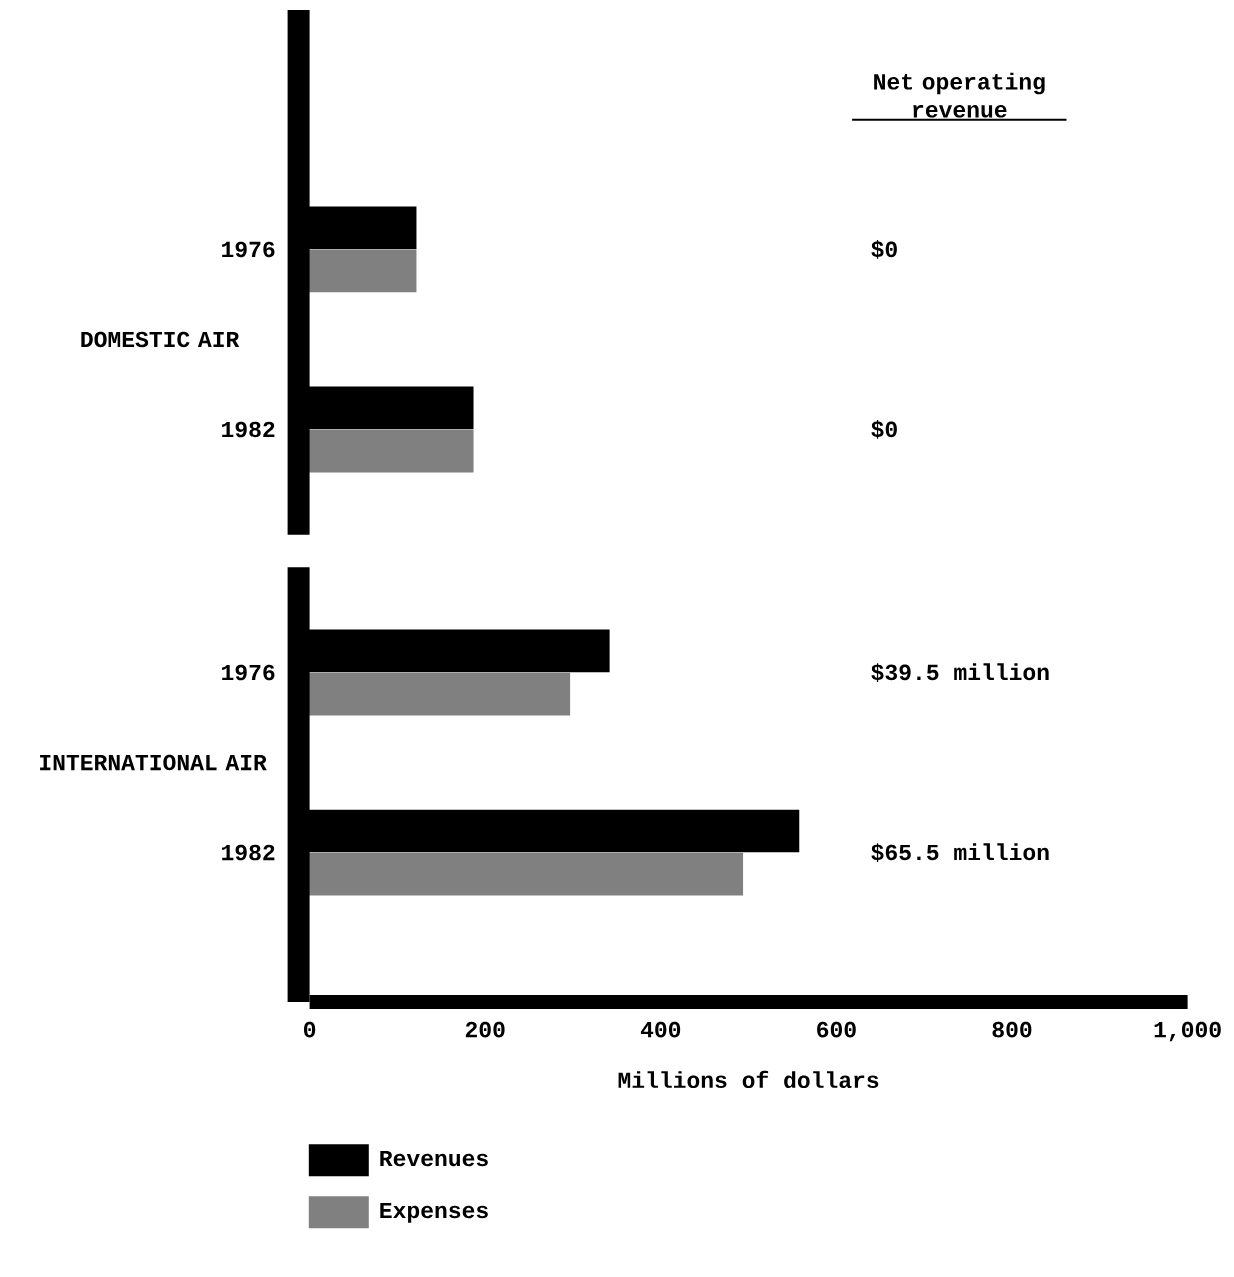  I want to click on x-tick-label: 800, so click(1012, 1029).